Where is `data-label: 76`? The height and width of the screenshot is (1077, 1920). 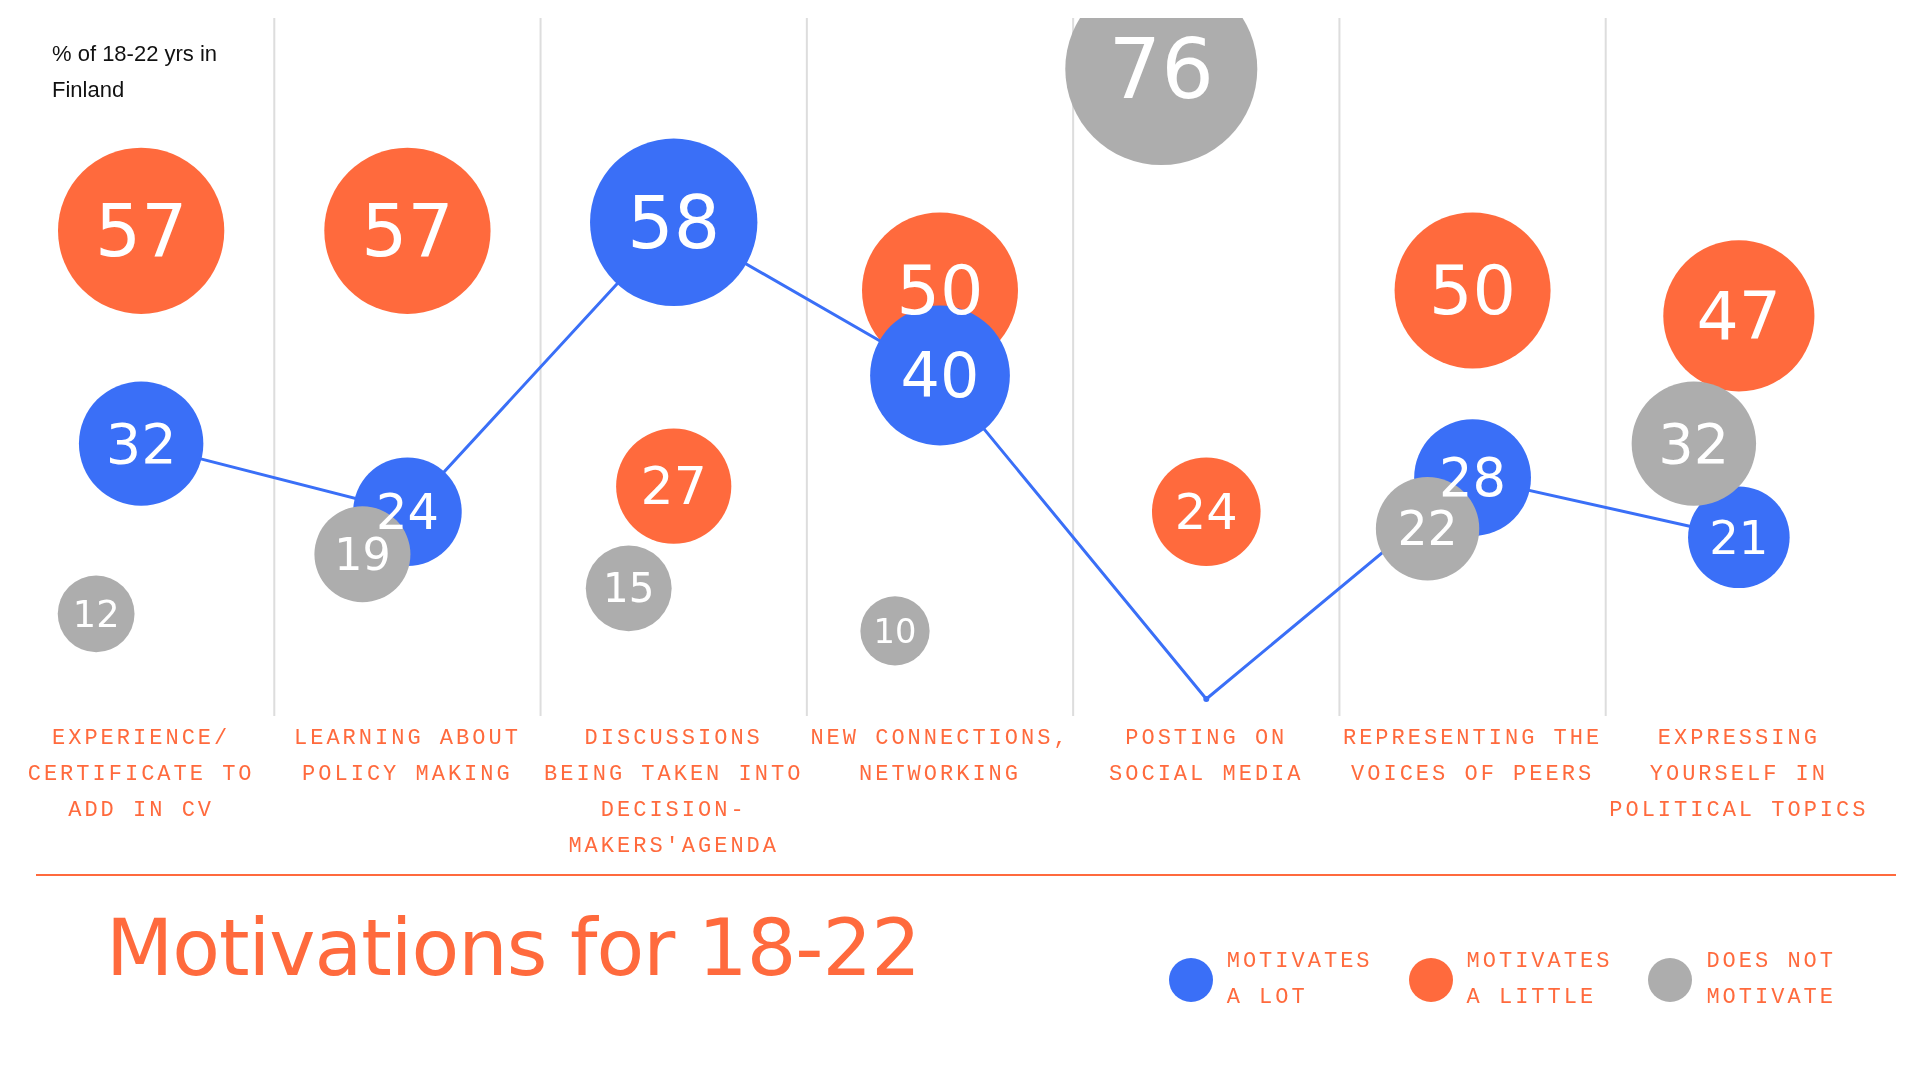 data-label: 76 is located at coordinates (1161, 70).